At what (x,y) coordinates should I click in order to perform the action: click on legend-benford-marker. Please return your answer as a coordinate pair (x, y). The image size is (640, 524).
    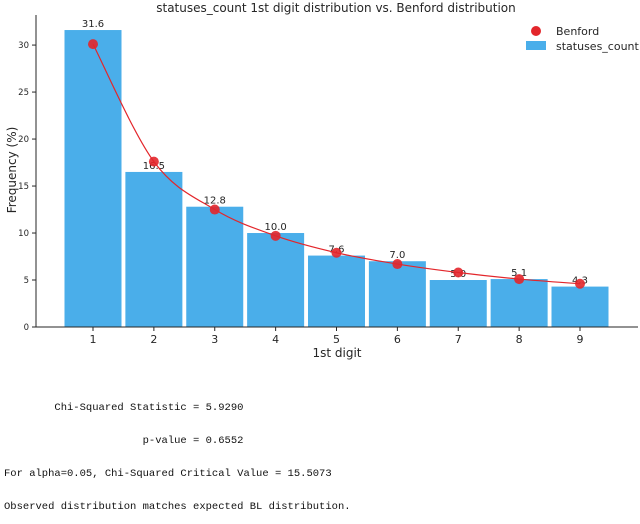
    Looking at the image, I should click on (536, 31).